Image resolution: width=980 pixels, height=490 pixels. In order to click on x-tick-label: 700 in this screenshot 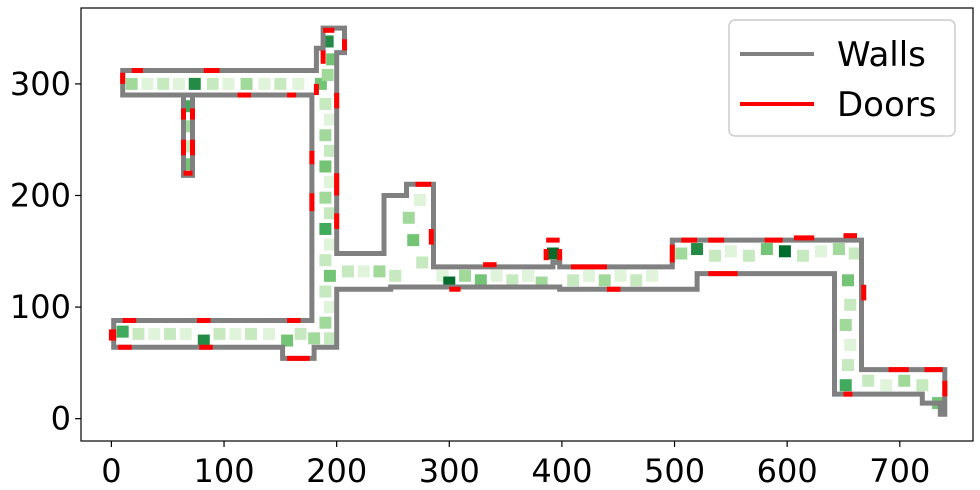, I will do `click(899, 471)`.